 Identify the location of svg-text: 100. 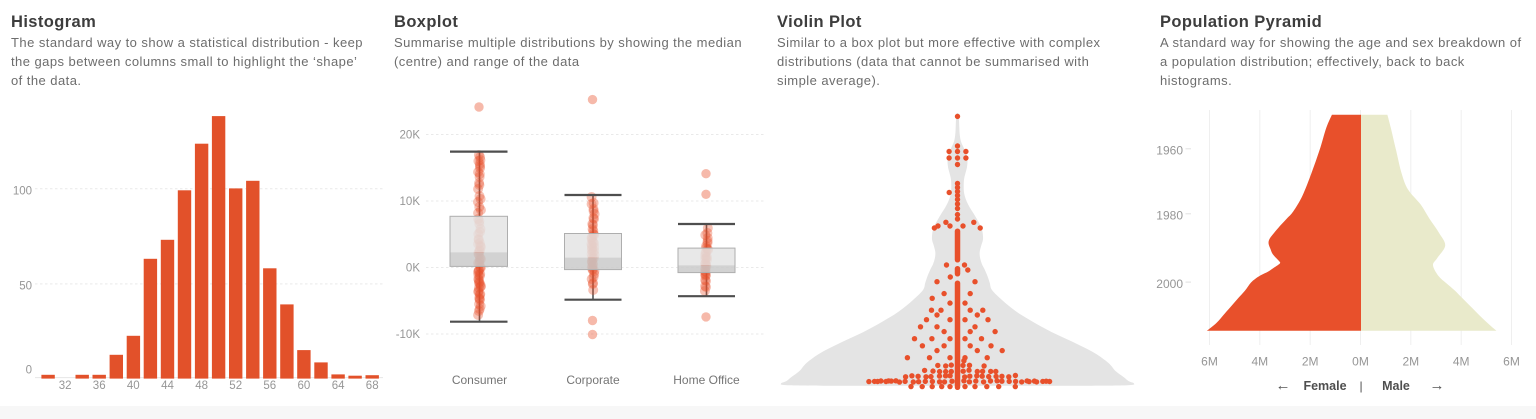
(22, 191).